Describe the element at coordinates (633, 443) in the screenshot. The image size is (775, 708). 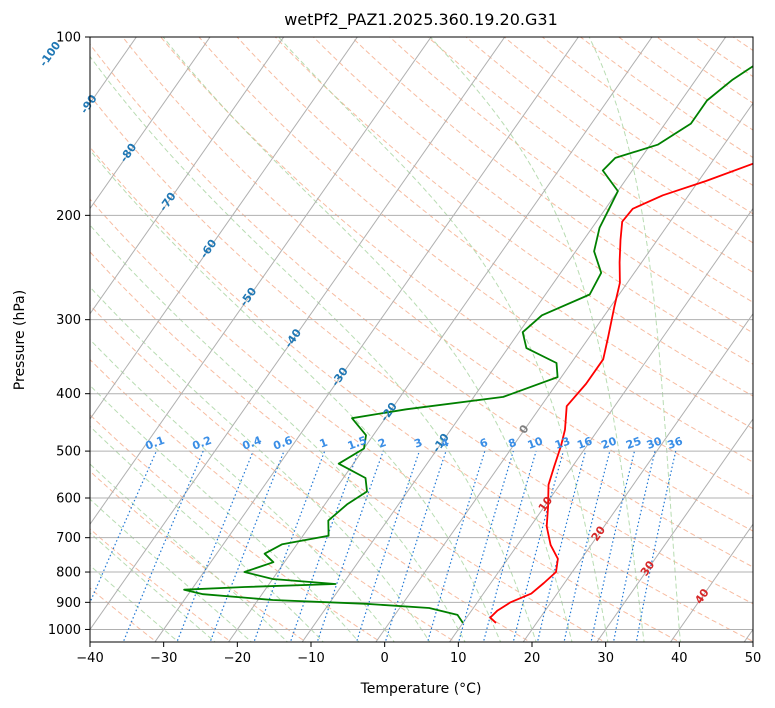
I see `mixing-ratio-label: 25` at that location.